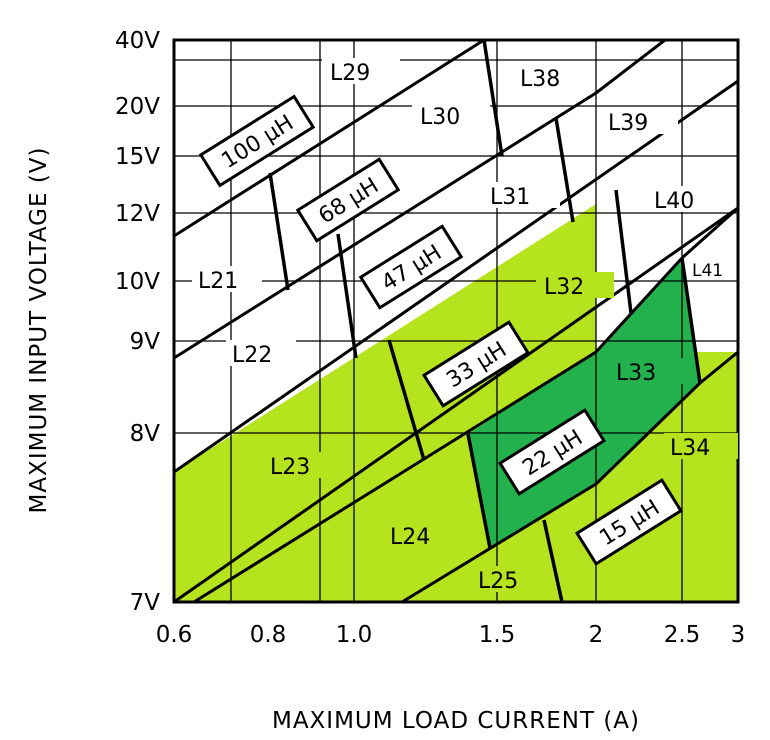 Image resolution: width=770 pixels, height=740 pixels. What do you see at coordinates (257, 141) in the screenshot?
I see `inductance-box-100uh: 100 µH` at bounding box center [257, 141].